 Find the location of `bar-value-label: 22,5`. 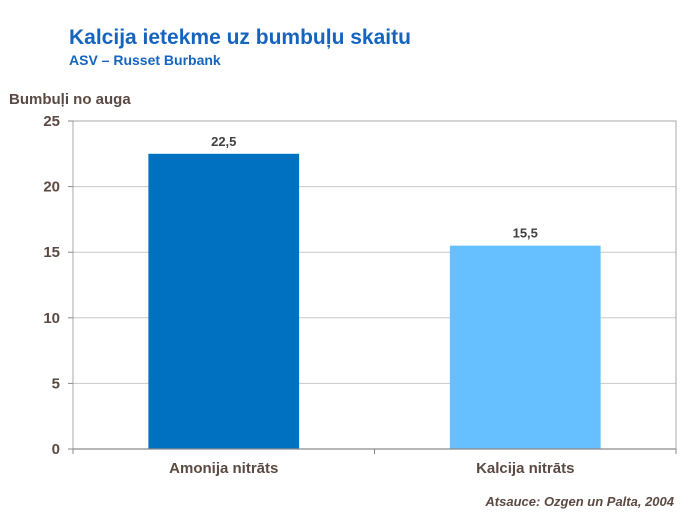

bar-value-label: 22,5 is located at coordinates (223, 141).